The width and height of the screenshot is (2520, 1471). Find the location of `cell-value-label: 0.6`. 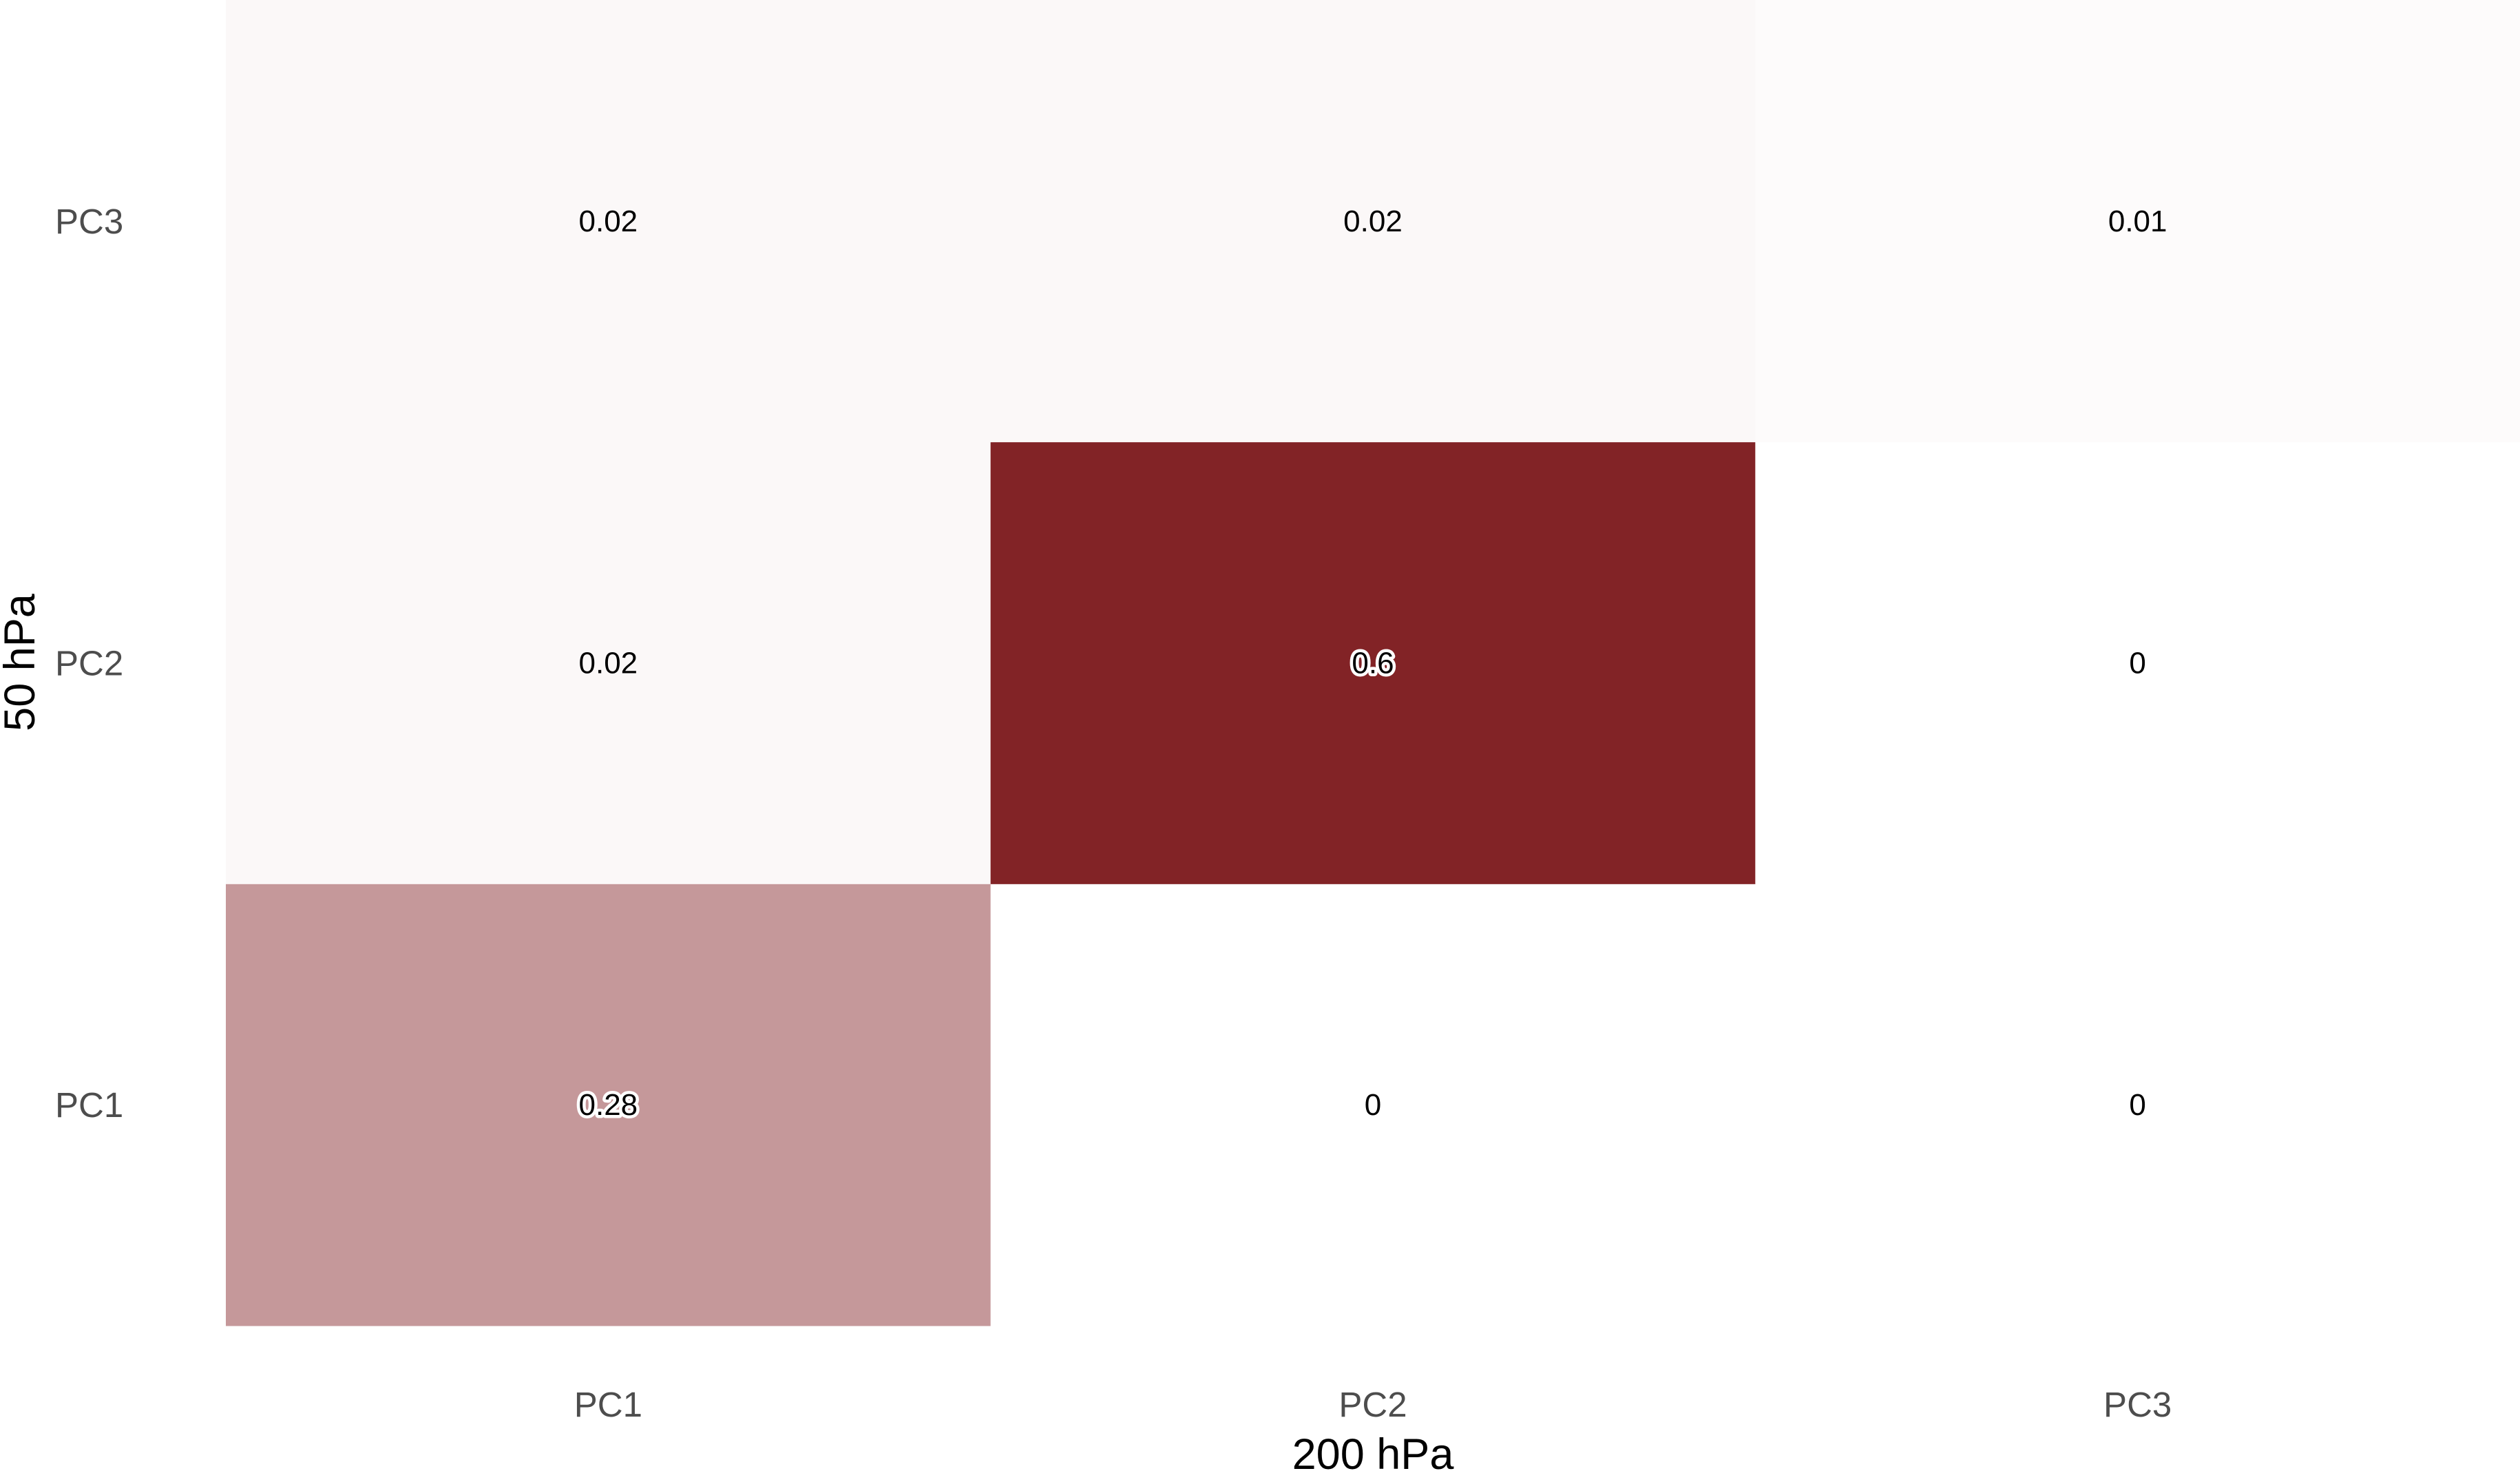

cell-value-label: 0.6 is located at coordinates (1373, 664).